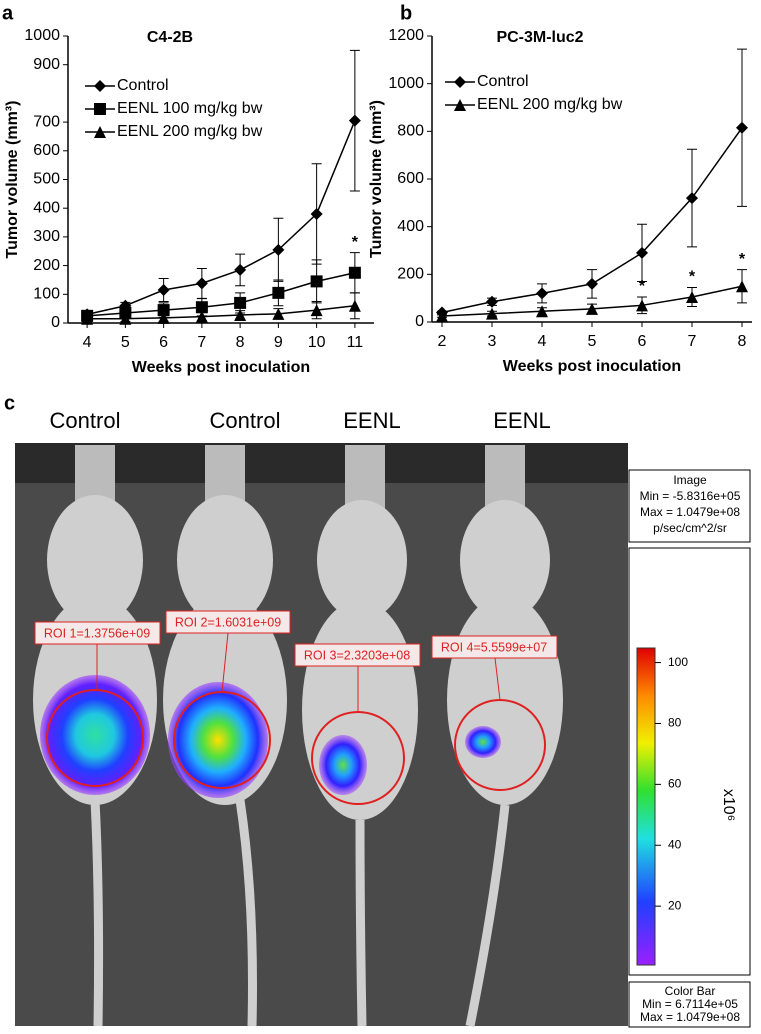 The height and width of the screenshot is (1034, 761). Describe the element at coordinates (406, 35) in the screenshot. I see `y-tick-label: 1200` at that location.